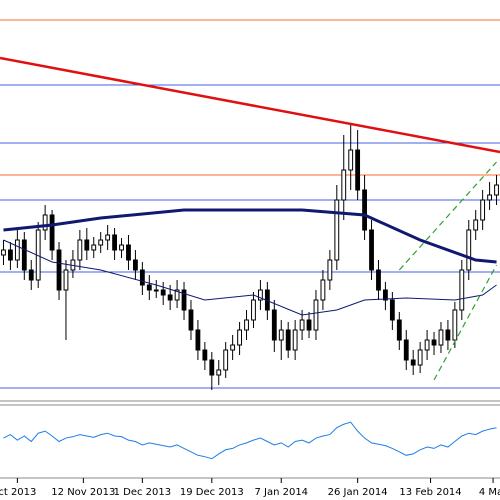 The image size is (500, 500). I want to click on x-tick-label: ct 2013, so click(18, 492).